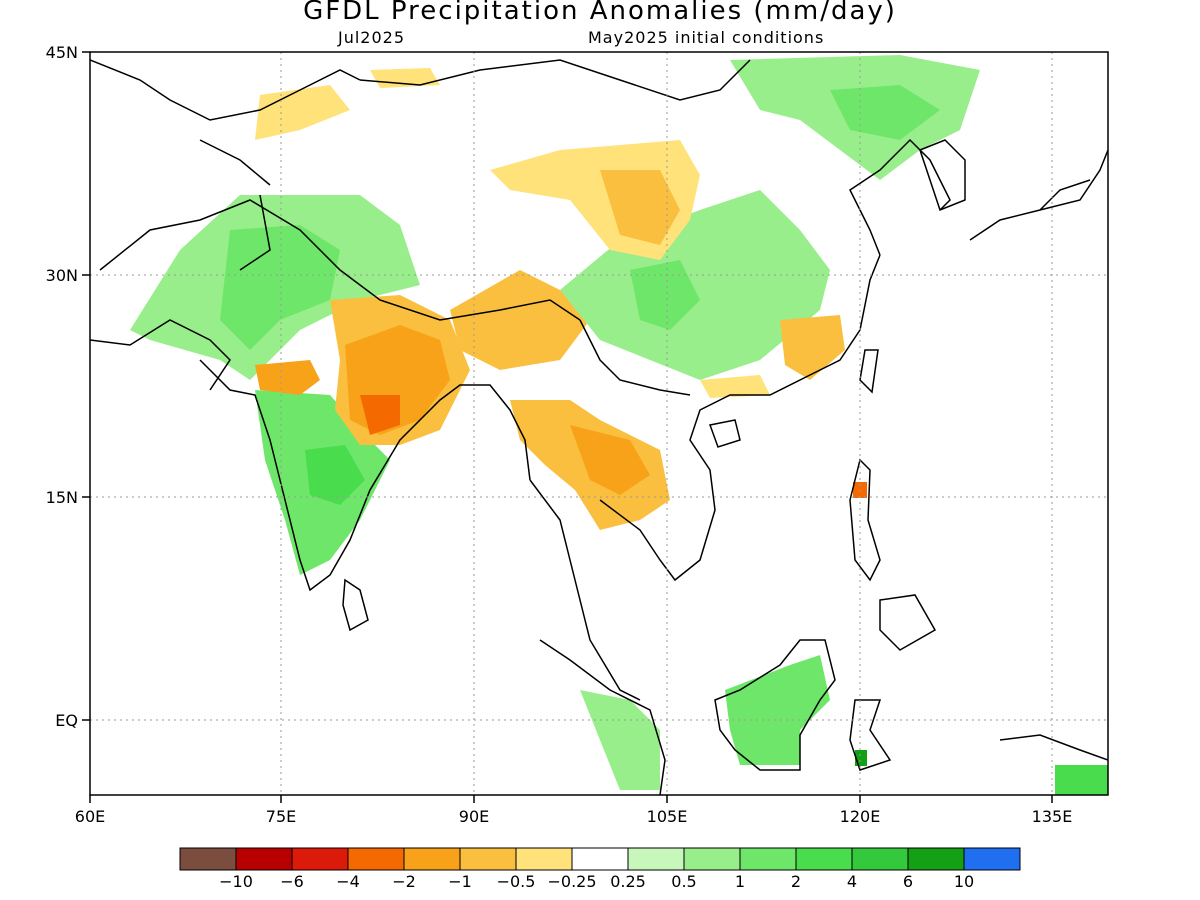 This screenshot has height=900, width=1200. Describe the element at coordinates (900, 197) in the screenshot. I see `coastline-east-china` at that location.